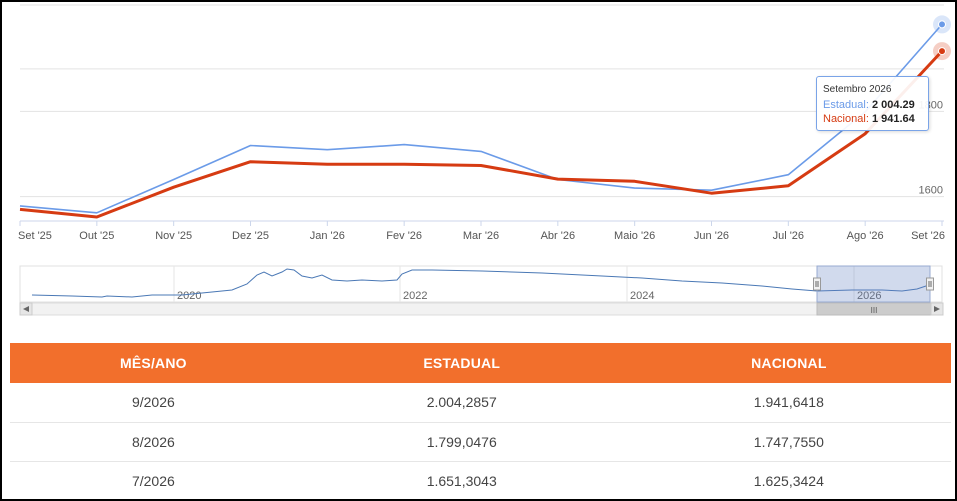 The width and height of the screenshot is (957, 501). I want to click on data-point-nacional, so click(942, 51).